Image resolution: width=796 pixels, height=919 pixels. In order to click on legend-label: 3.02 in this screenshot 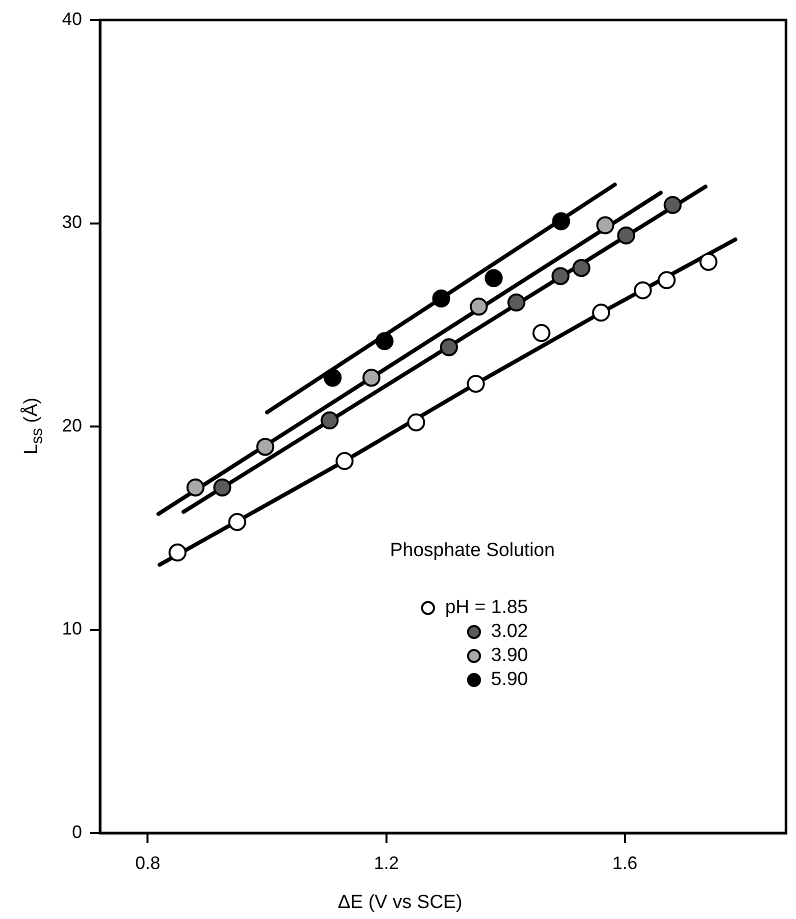, I will do `click(509, 632)`.